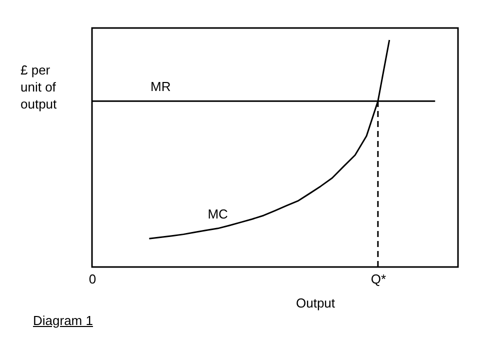  I want to click on text: Diagram 1, so click(63, 320).